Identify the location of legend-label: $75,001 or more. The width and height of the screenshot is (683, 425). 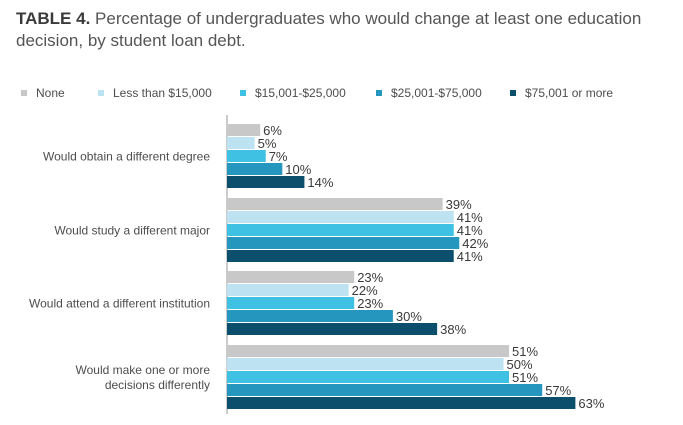
(569, 93).